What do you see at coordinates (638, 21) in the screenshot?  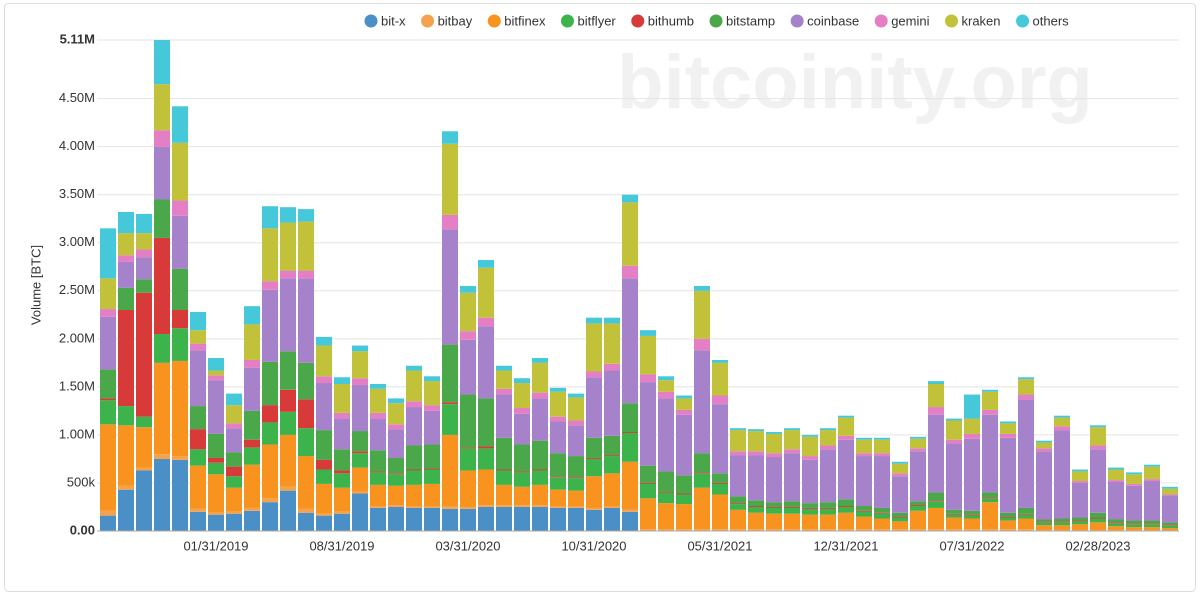 I see `legend-swatch` at bounding box center [638, 21].